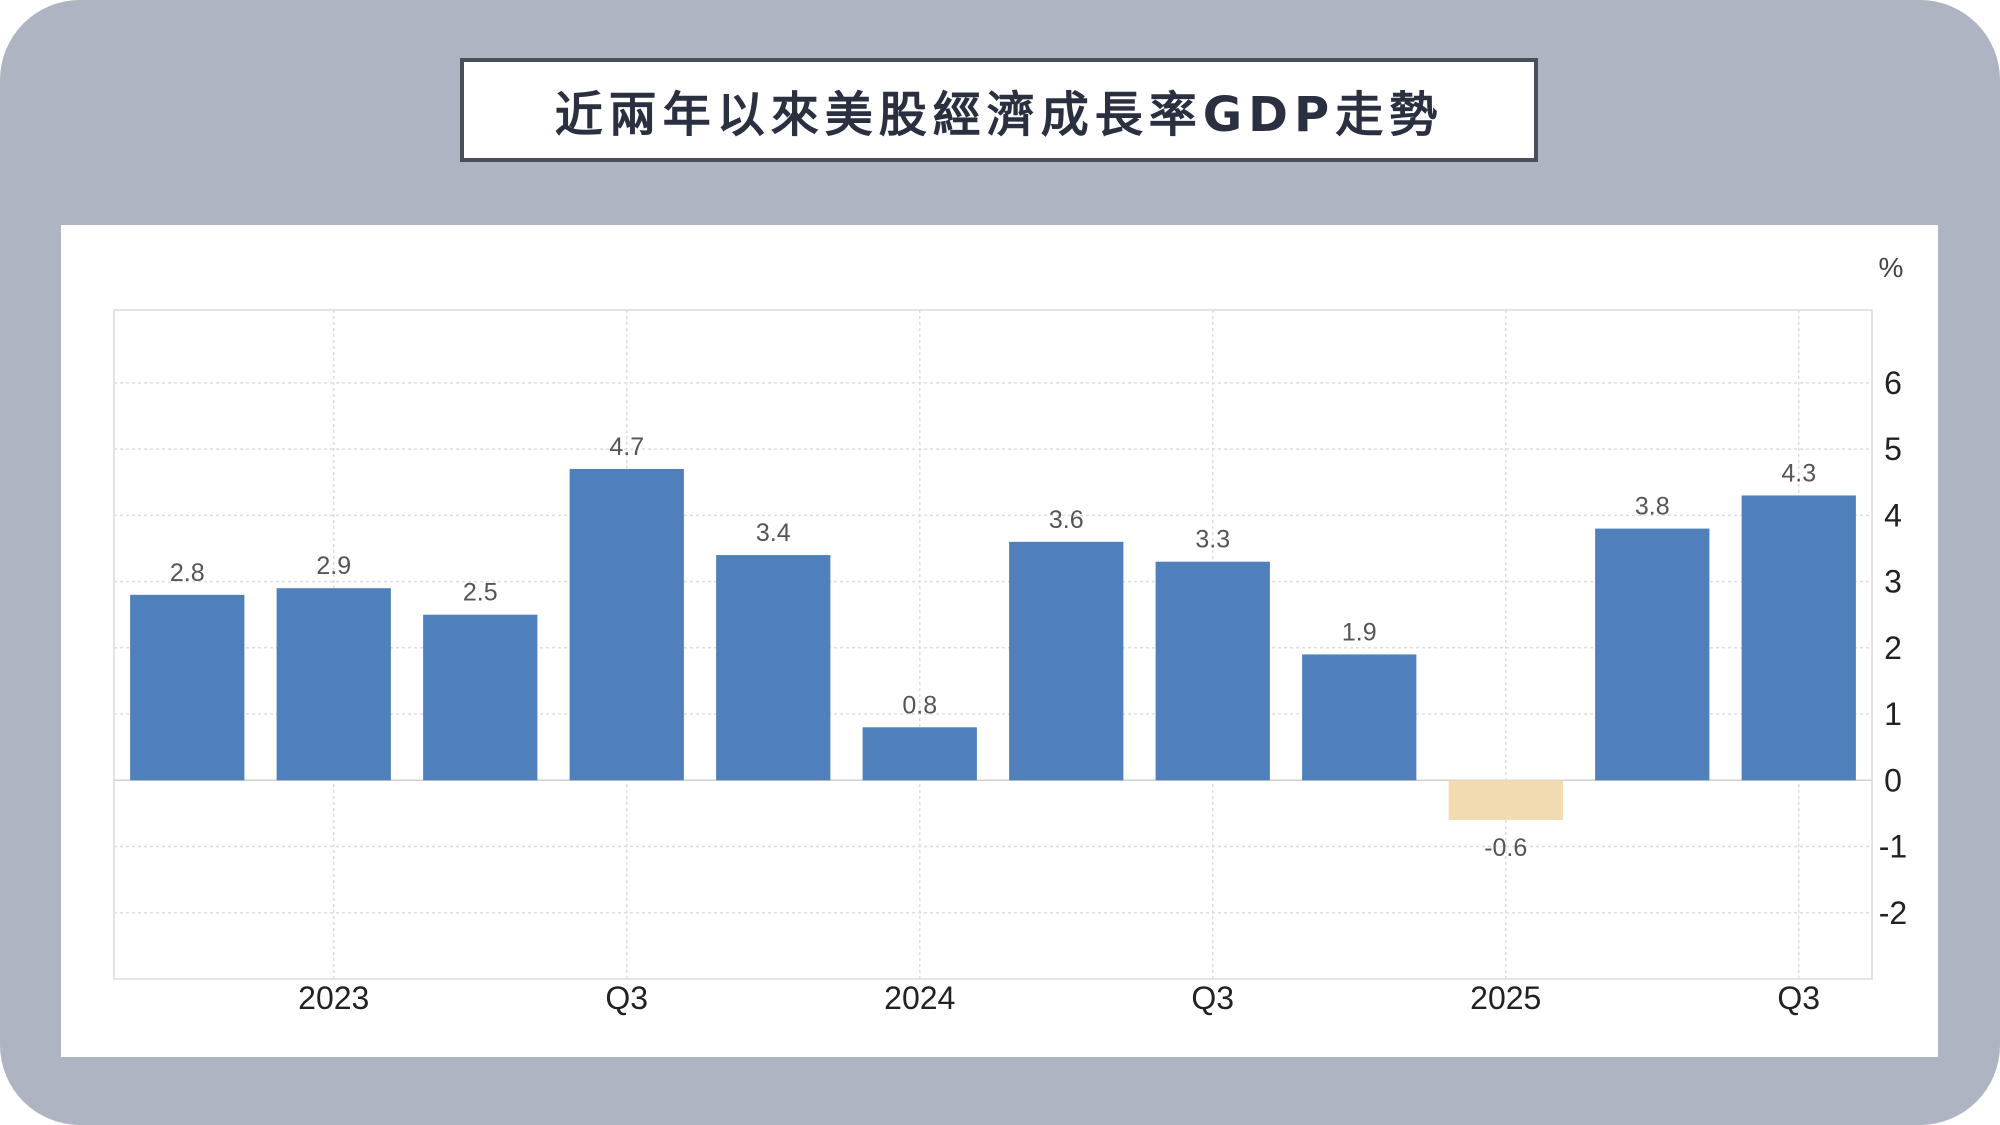  I want to click on data-label: 2.8, so click(187, 573).